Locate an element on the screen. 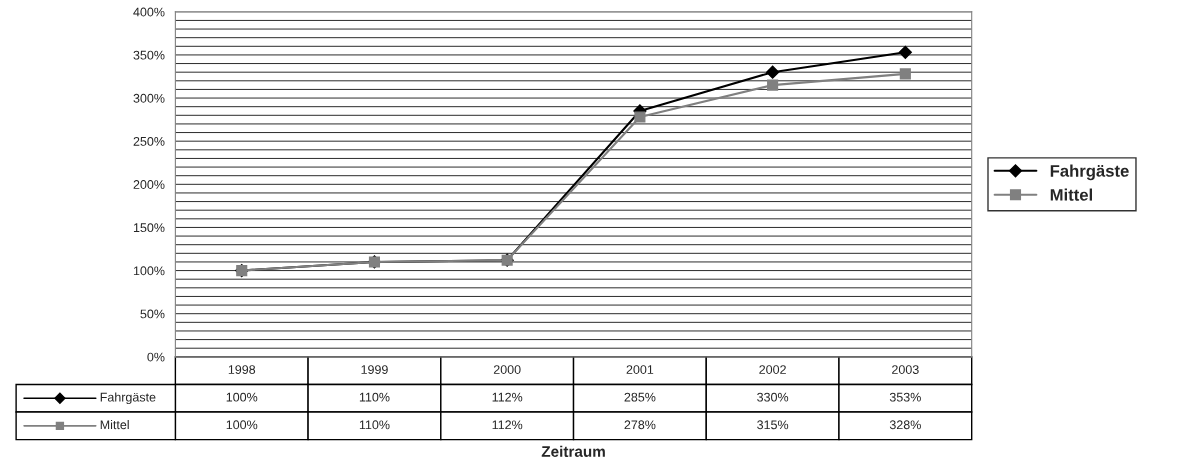  data-label: 330% is located at coordinates (773, 397).